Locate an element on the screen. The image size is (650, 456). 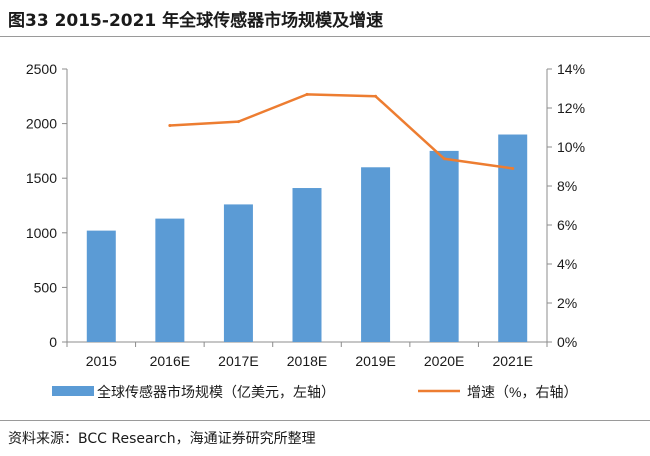
y-right-tick-label: 8% is located at coordinates (567, 186).